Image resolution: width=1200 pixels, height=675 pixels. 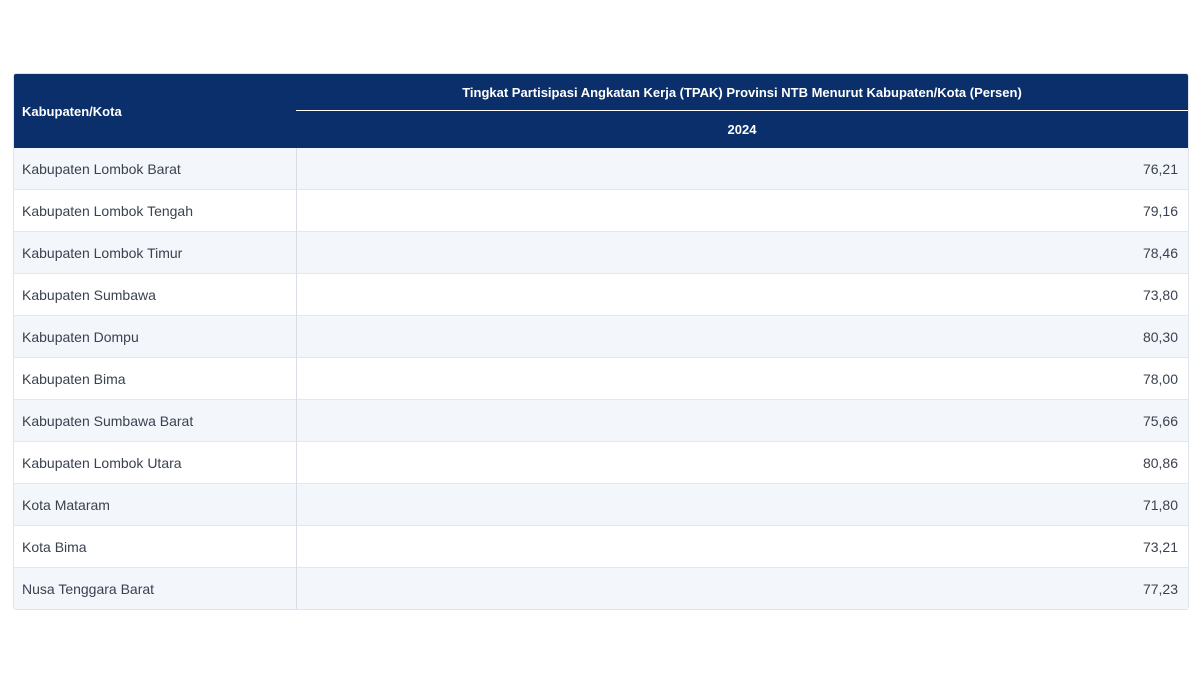 I want to click on table-row: Kota Bima 73,21, so click(x=601, y=546).